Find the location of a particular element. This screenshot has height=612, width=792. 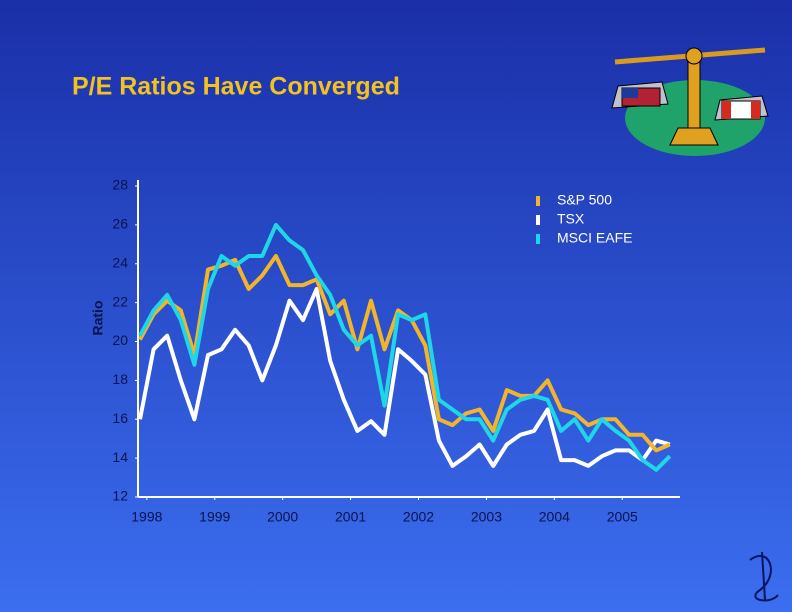

legend-label: S&P 500 is located at coordinates (584, 200).